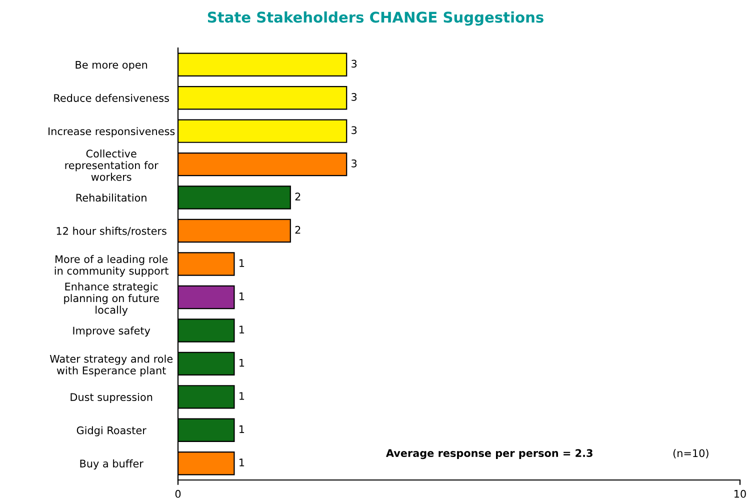 This screenshot has width=751, height=500. What do you see at coordinates (690, 453) in the screenshot?
I see `annotation: (n=10)` at bounding box center [690, 453].